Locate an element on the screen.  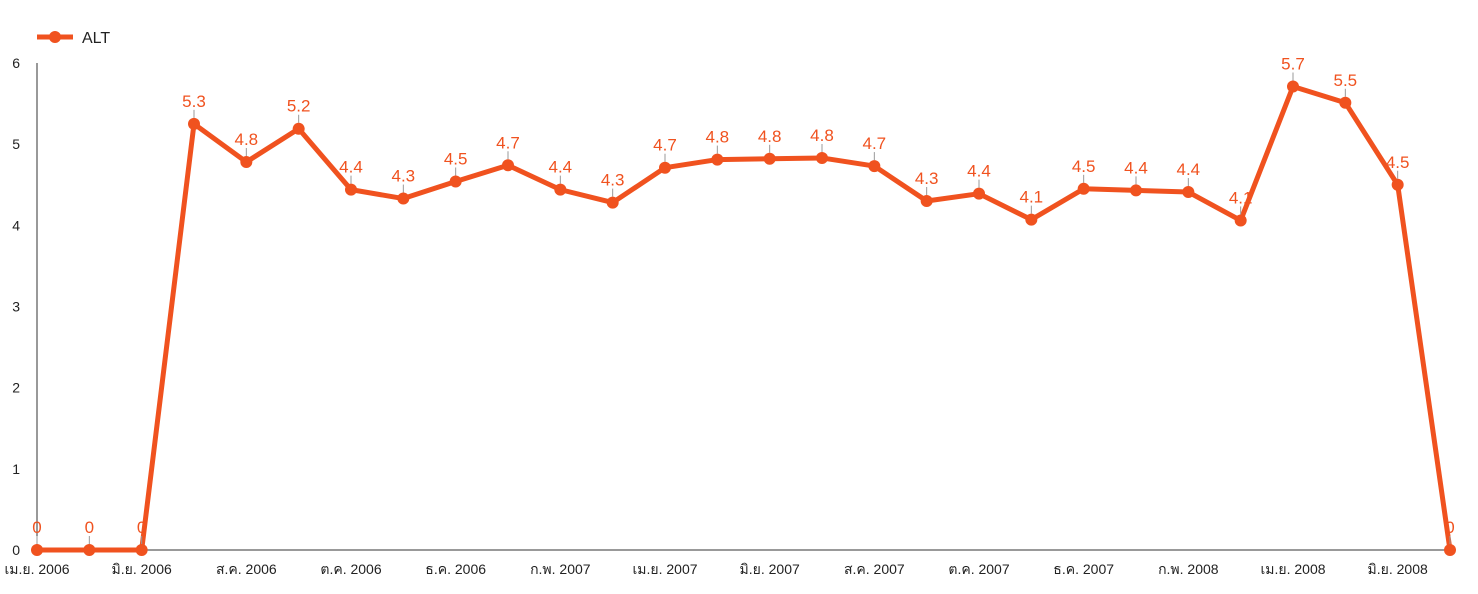
legend-dot-marker is located at coordinates (55, 37).